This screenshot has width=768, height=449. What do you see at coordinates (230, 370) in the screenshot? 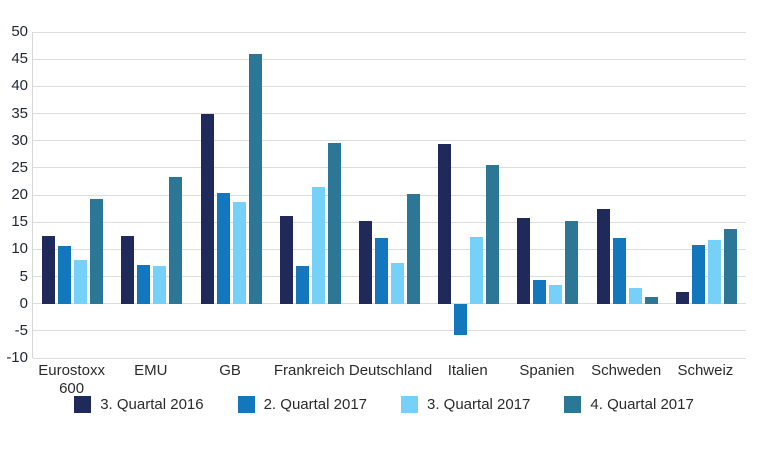
I see `x-axis-category-label: GB` at bounding box center [230, 370].